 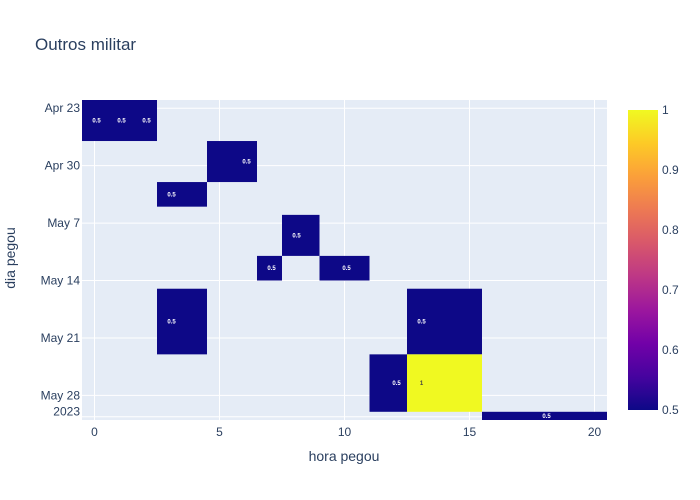 What do you see at coordinates (10, 258) in the screenshot?
I see `y-axis-title: dia pegou` at bounding box center [10, 258].